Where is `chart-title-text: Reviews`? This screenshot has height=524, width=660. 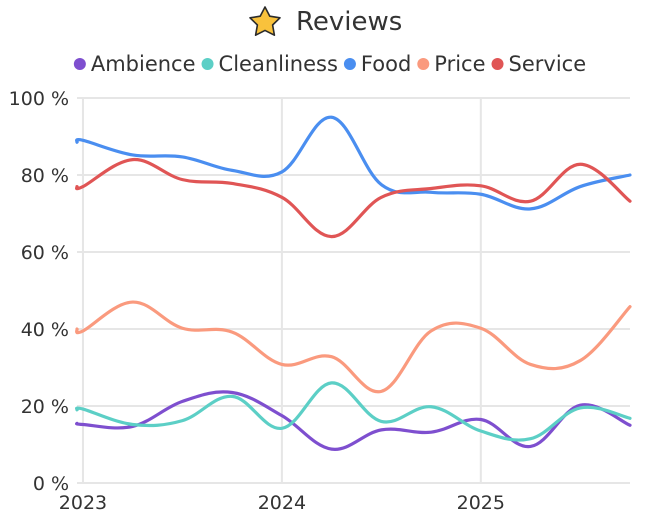
chart-title-text: Reviews is located at coordinates (349, 22).